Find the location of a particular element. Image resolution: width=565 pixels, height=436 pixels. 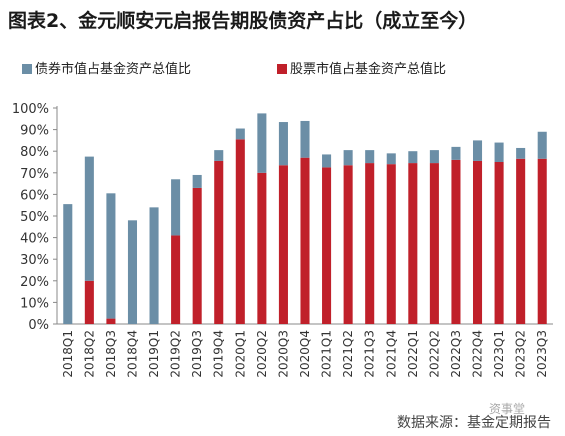

bar-bond-2022Q3 is located at coordinates (456, 153).